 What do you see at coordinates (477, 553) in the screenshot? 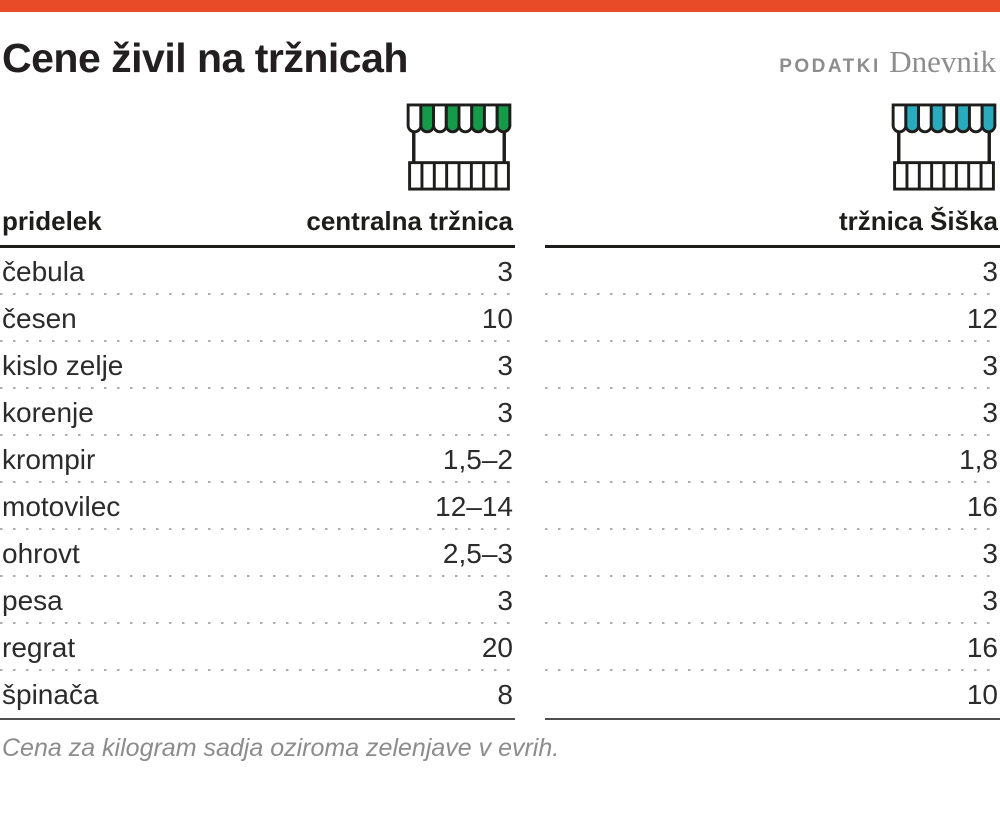
I see `price-value-central: 2,5–3` at bounding box center [477, 553].